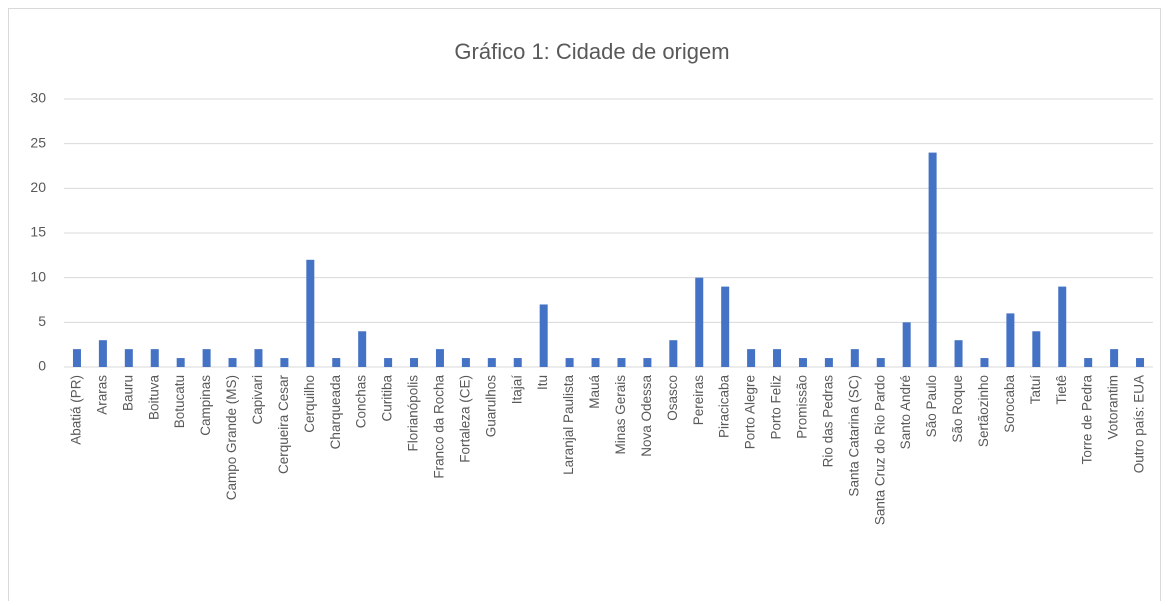 This screenshot has width=1169, height=606. Describe the element at coordinates (983, 411) in the screenshot. I see `x-tick-label: Sertãozinho` at that location.